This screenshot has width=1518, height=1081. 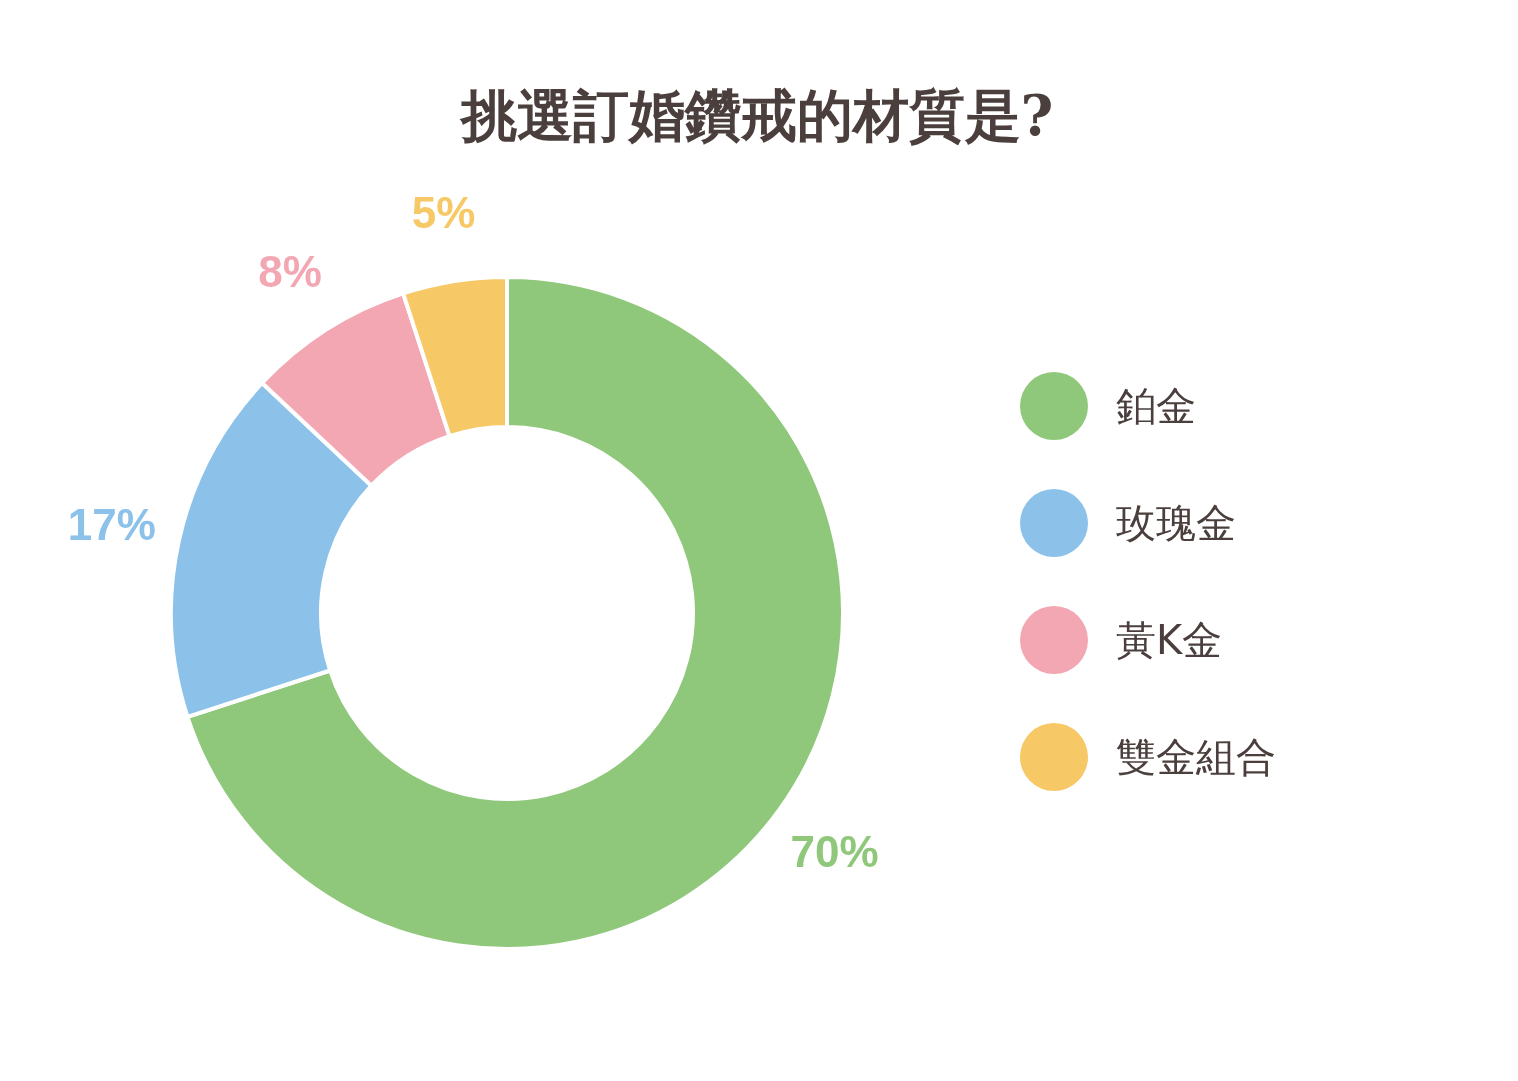 What do you see at coordinates (443, 213) in the screenshot?
I see `data-label: 5%` at bounding box center [443, 213].